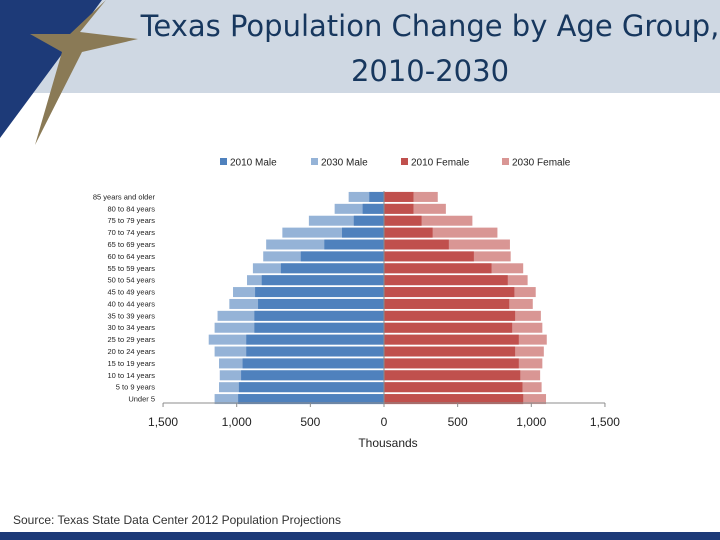 This screenshot has width=720, height=540. Describe the element at coordinates (131, 256) in the screenshot. I see `age-group-label: 60 to 64 years` at that location.